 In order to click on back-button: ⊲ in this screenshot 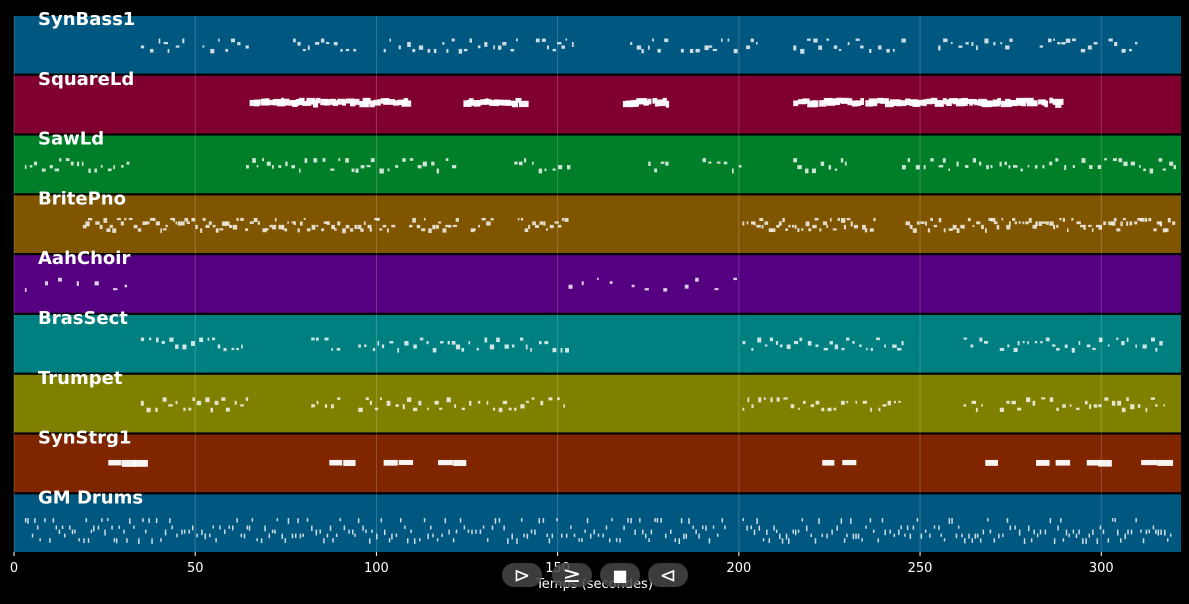, I will do `click(668, 575)`.